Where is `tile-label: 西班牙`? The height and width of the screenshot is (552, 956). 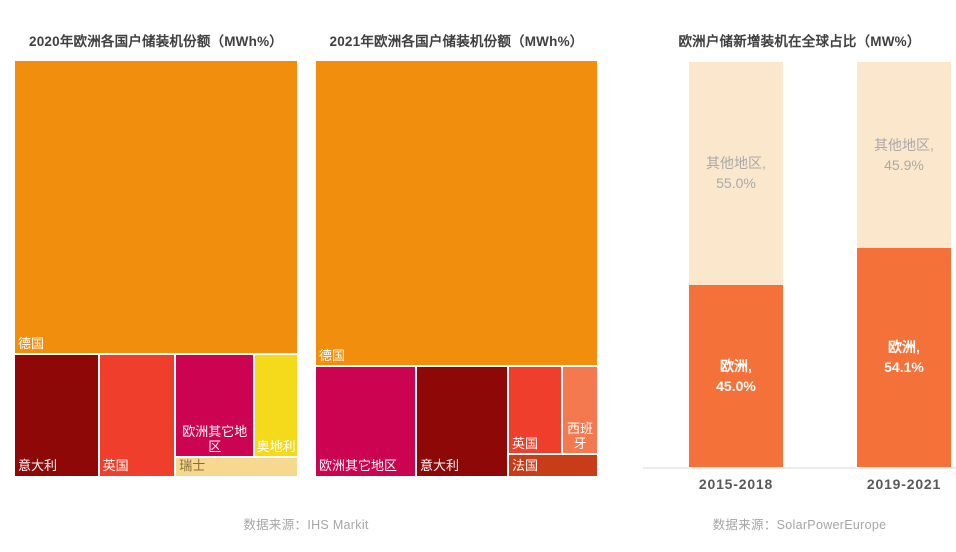
tile-label: 西班牙 is located at coordinates (580, 436).